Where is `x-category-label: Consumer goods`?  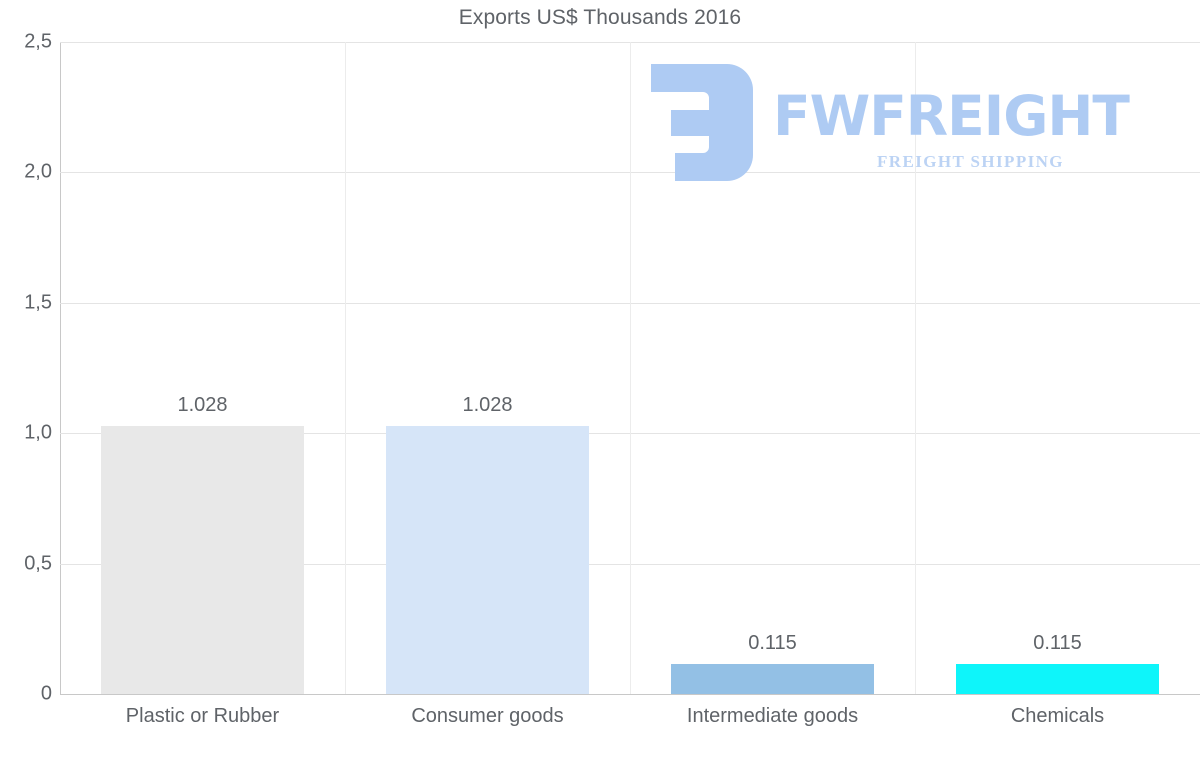
x-category-label: Consumer goods is located at coordinates (487, 716).